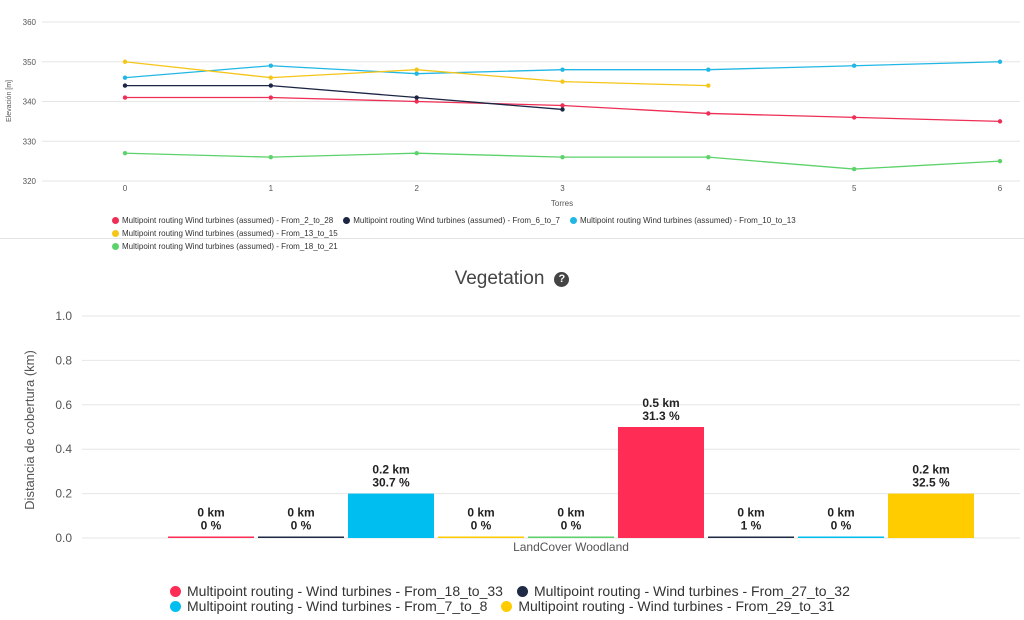  Describe the element at coordinates (1000, 188) in the screenshot. I see `x-tick-label: 6` at that location.